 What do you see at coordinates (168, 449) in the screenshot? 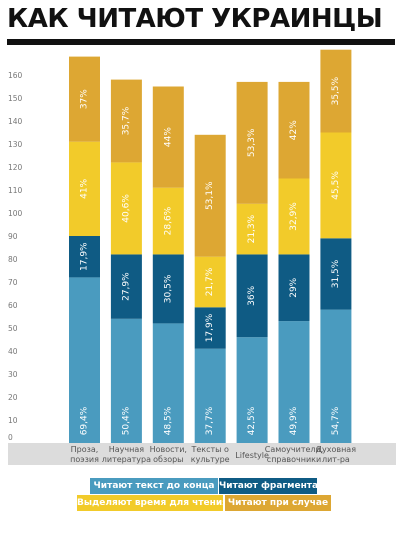
I see `category-label: Новости,` at bounding box center [168, 449].